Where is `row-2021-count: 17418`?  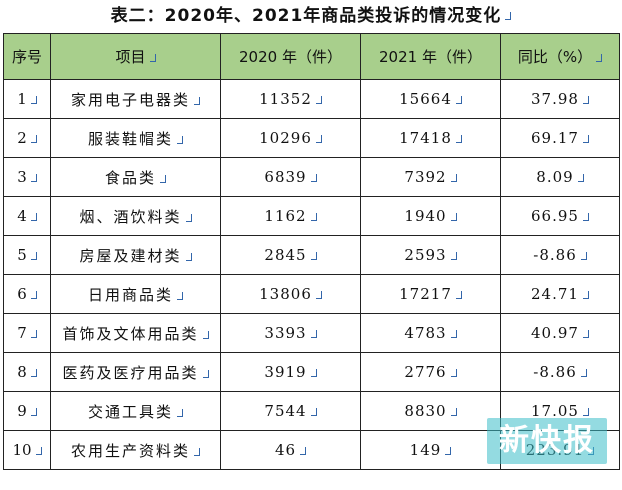
row-2021-count: 17418 is located at coordinates (430, 138).